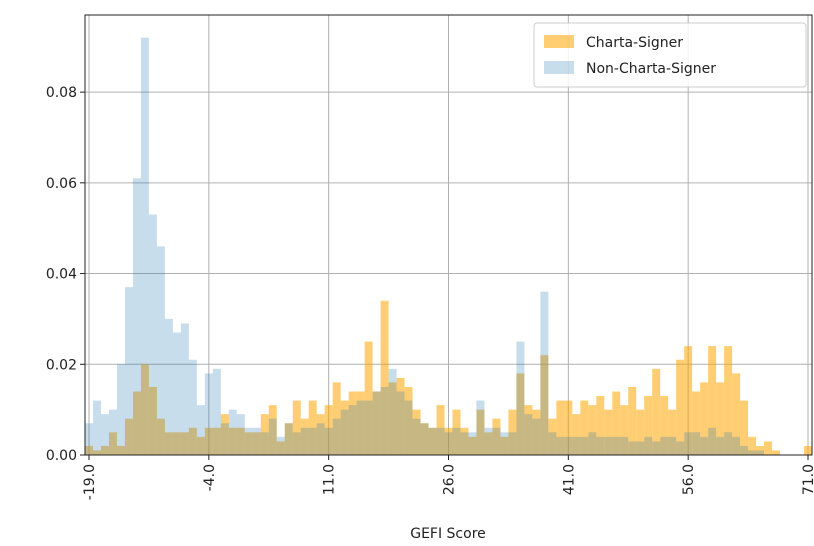 The width and height of the screenshot is (814, 546). I want to click on x-tick-label: -4.0, so click(210, 477).